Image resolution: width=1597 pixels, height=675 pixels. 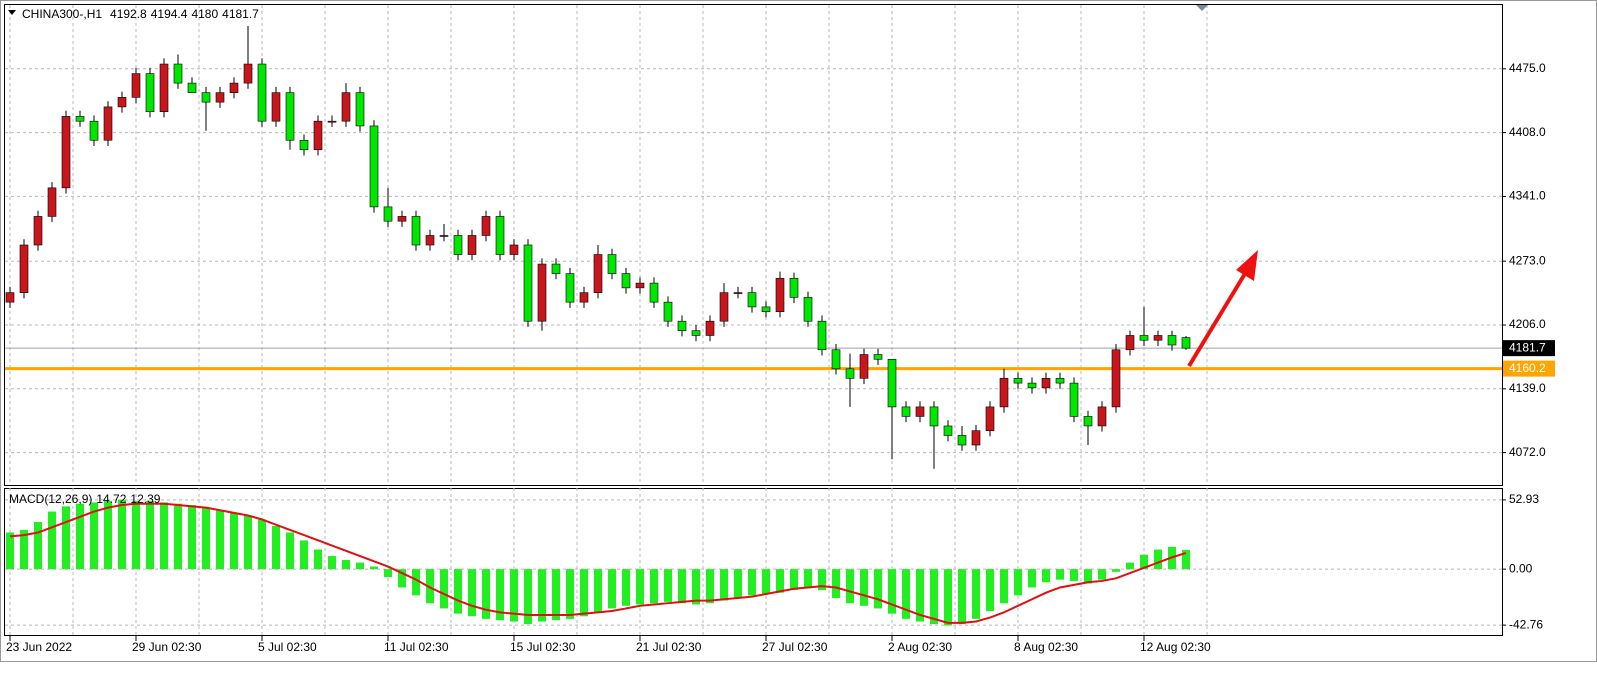 I want to click on y-tick-label: 4341.0, so click(x=1527, y=196).